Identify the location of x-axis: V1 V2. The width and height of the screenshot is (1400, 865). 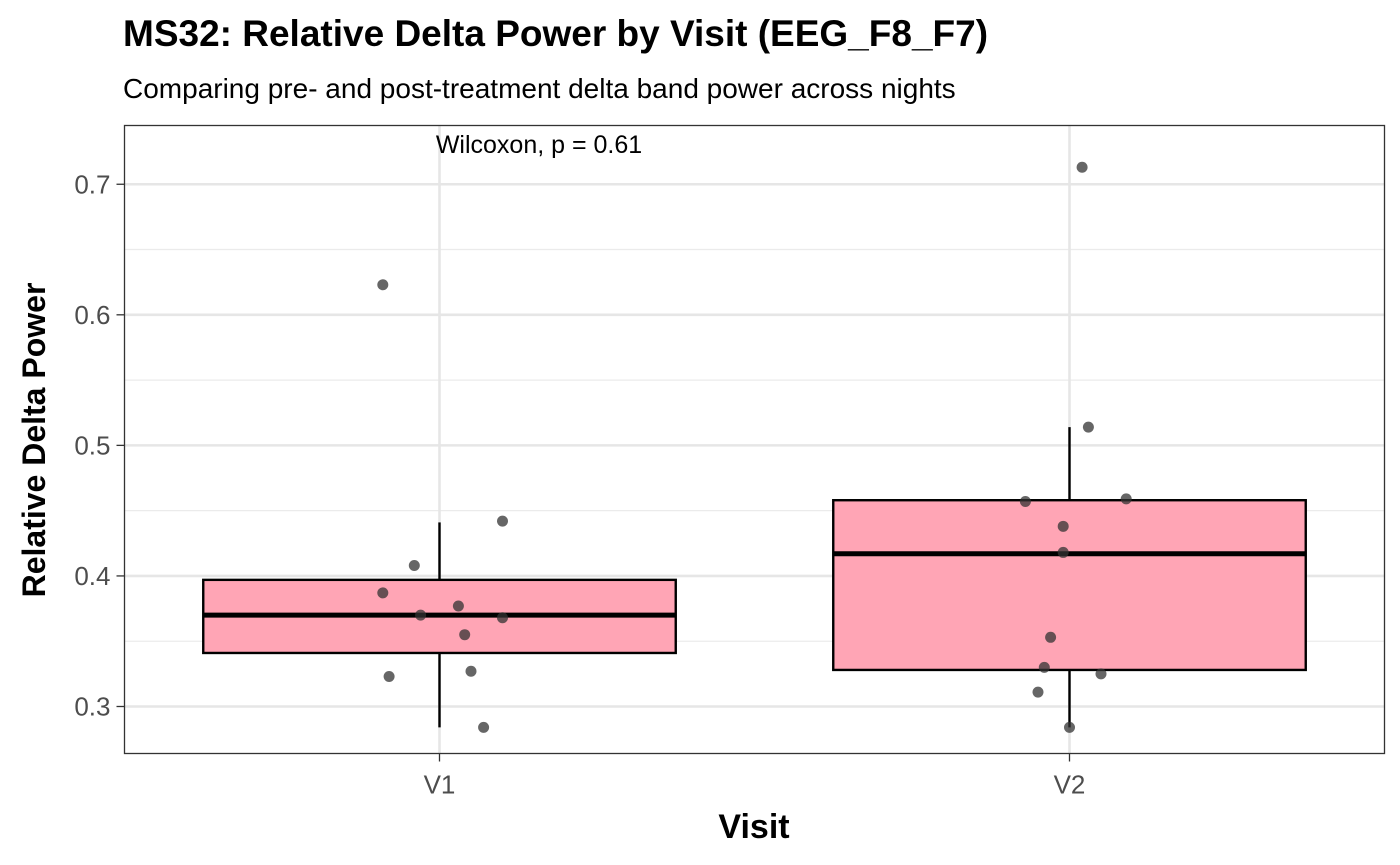
(755, 776).